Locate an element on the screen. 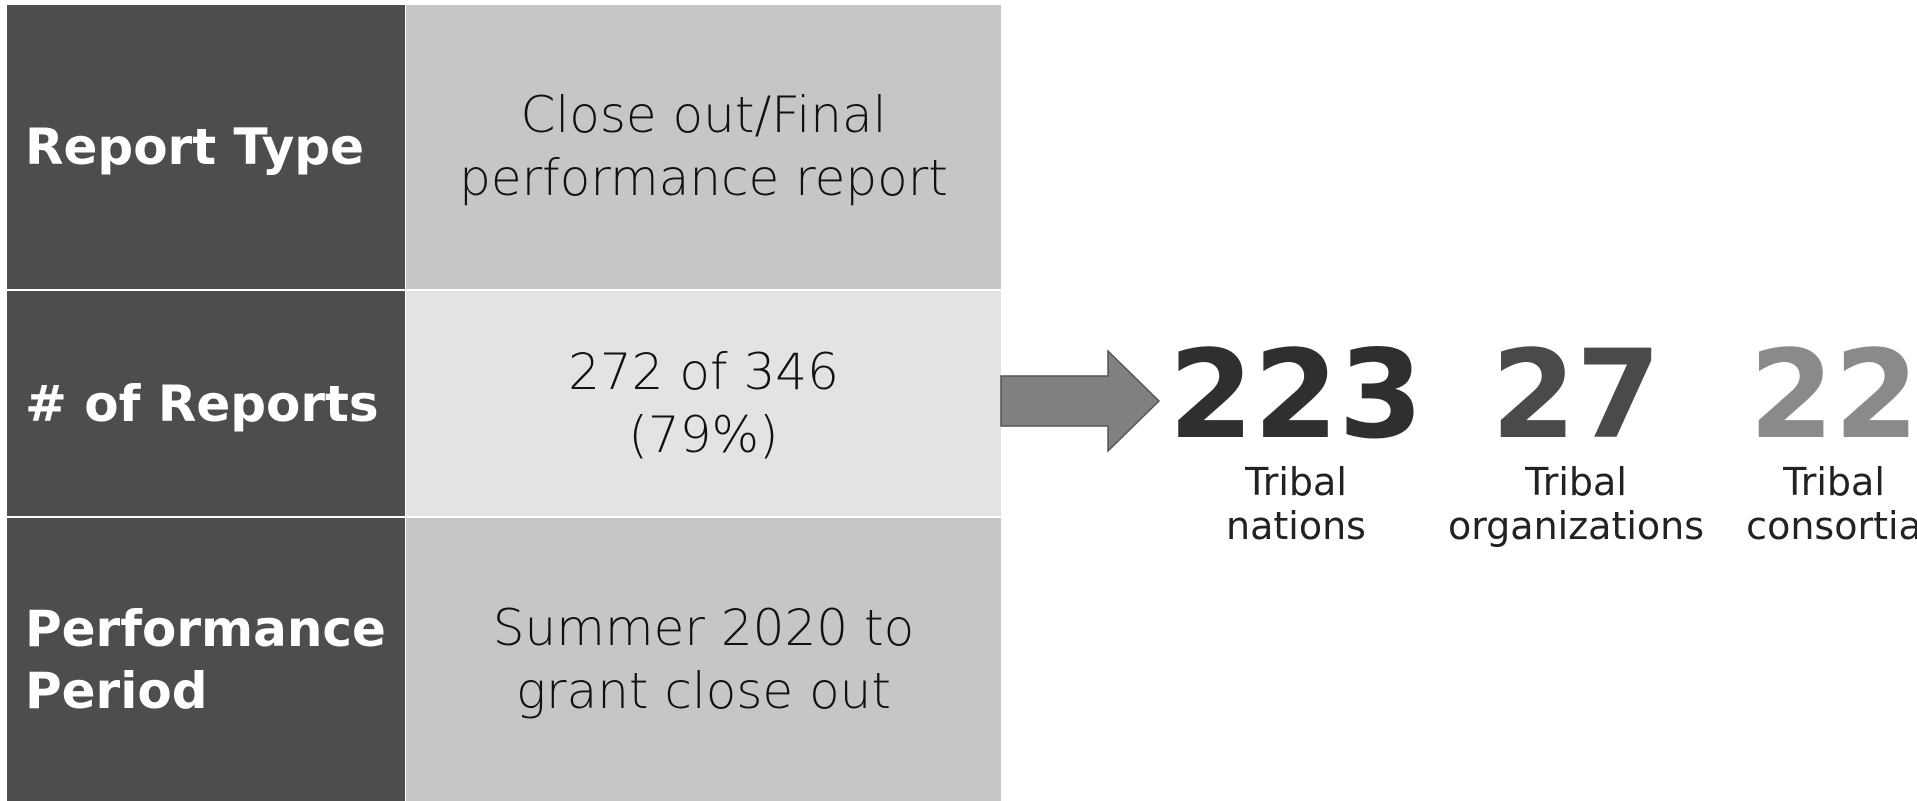 The image size is (1917, 801). row-value: 272 of 346 (79%) is located at coordinates (703, 403).